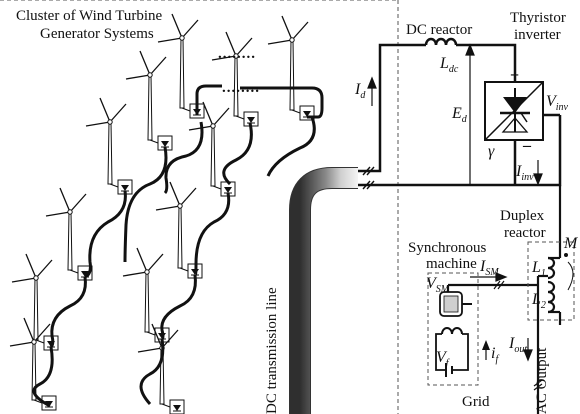 The width and height of the screenshot is (580, 414). Describe the element at coordinates (447, 248) in the screenshot. I see `synchronous-label-line1: Synchronous` at that location.